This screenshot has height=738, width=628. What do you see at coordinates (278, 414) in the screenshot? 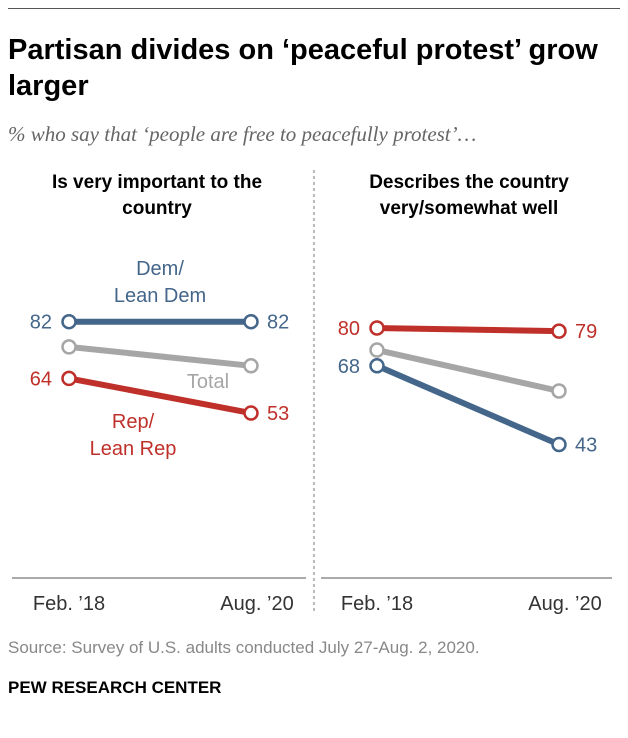
I see `data-label-rep: 53` at bounding box center [278, 414].